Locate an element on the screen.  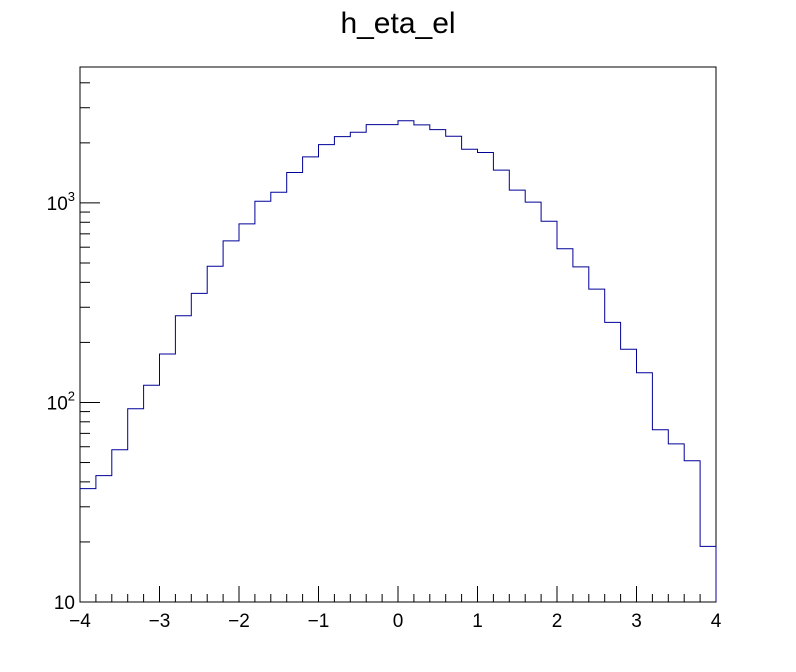
y-tick-label-exponent: 3 is located at coordinates (71, 196).